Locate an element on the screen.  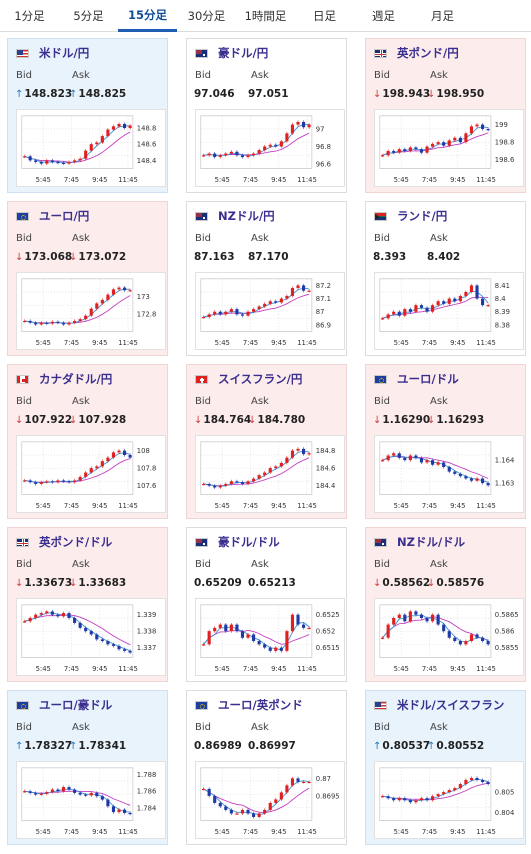
pair-name: NZドル/ドル is located at coordinates (431, 542).